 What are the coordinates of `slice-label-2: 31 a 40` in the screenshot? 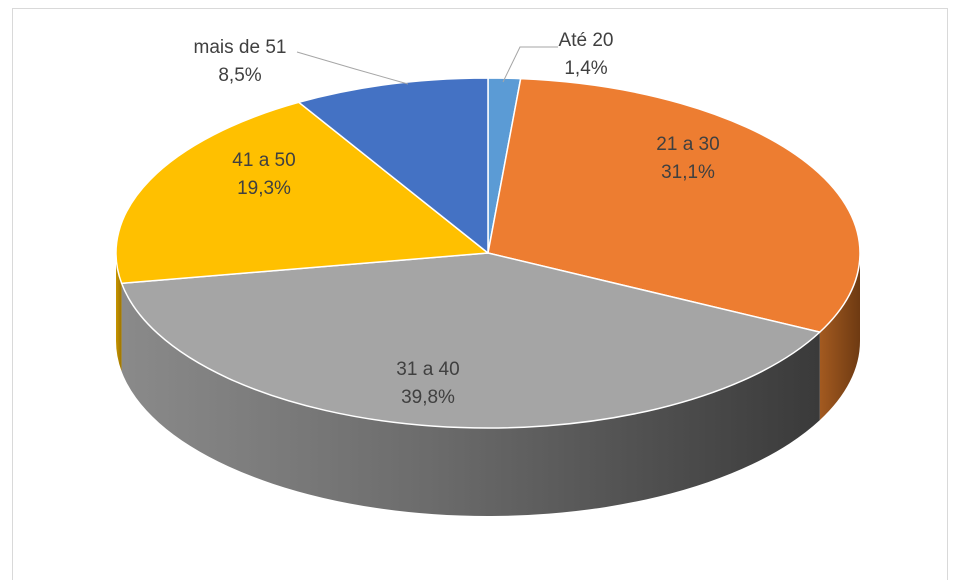 It's located at (427, 369).